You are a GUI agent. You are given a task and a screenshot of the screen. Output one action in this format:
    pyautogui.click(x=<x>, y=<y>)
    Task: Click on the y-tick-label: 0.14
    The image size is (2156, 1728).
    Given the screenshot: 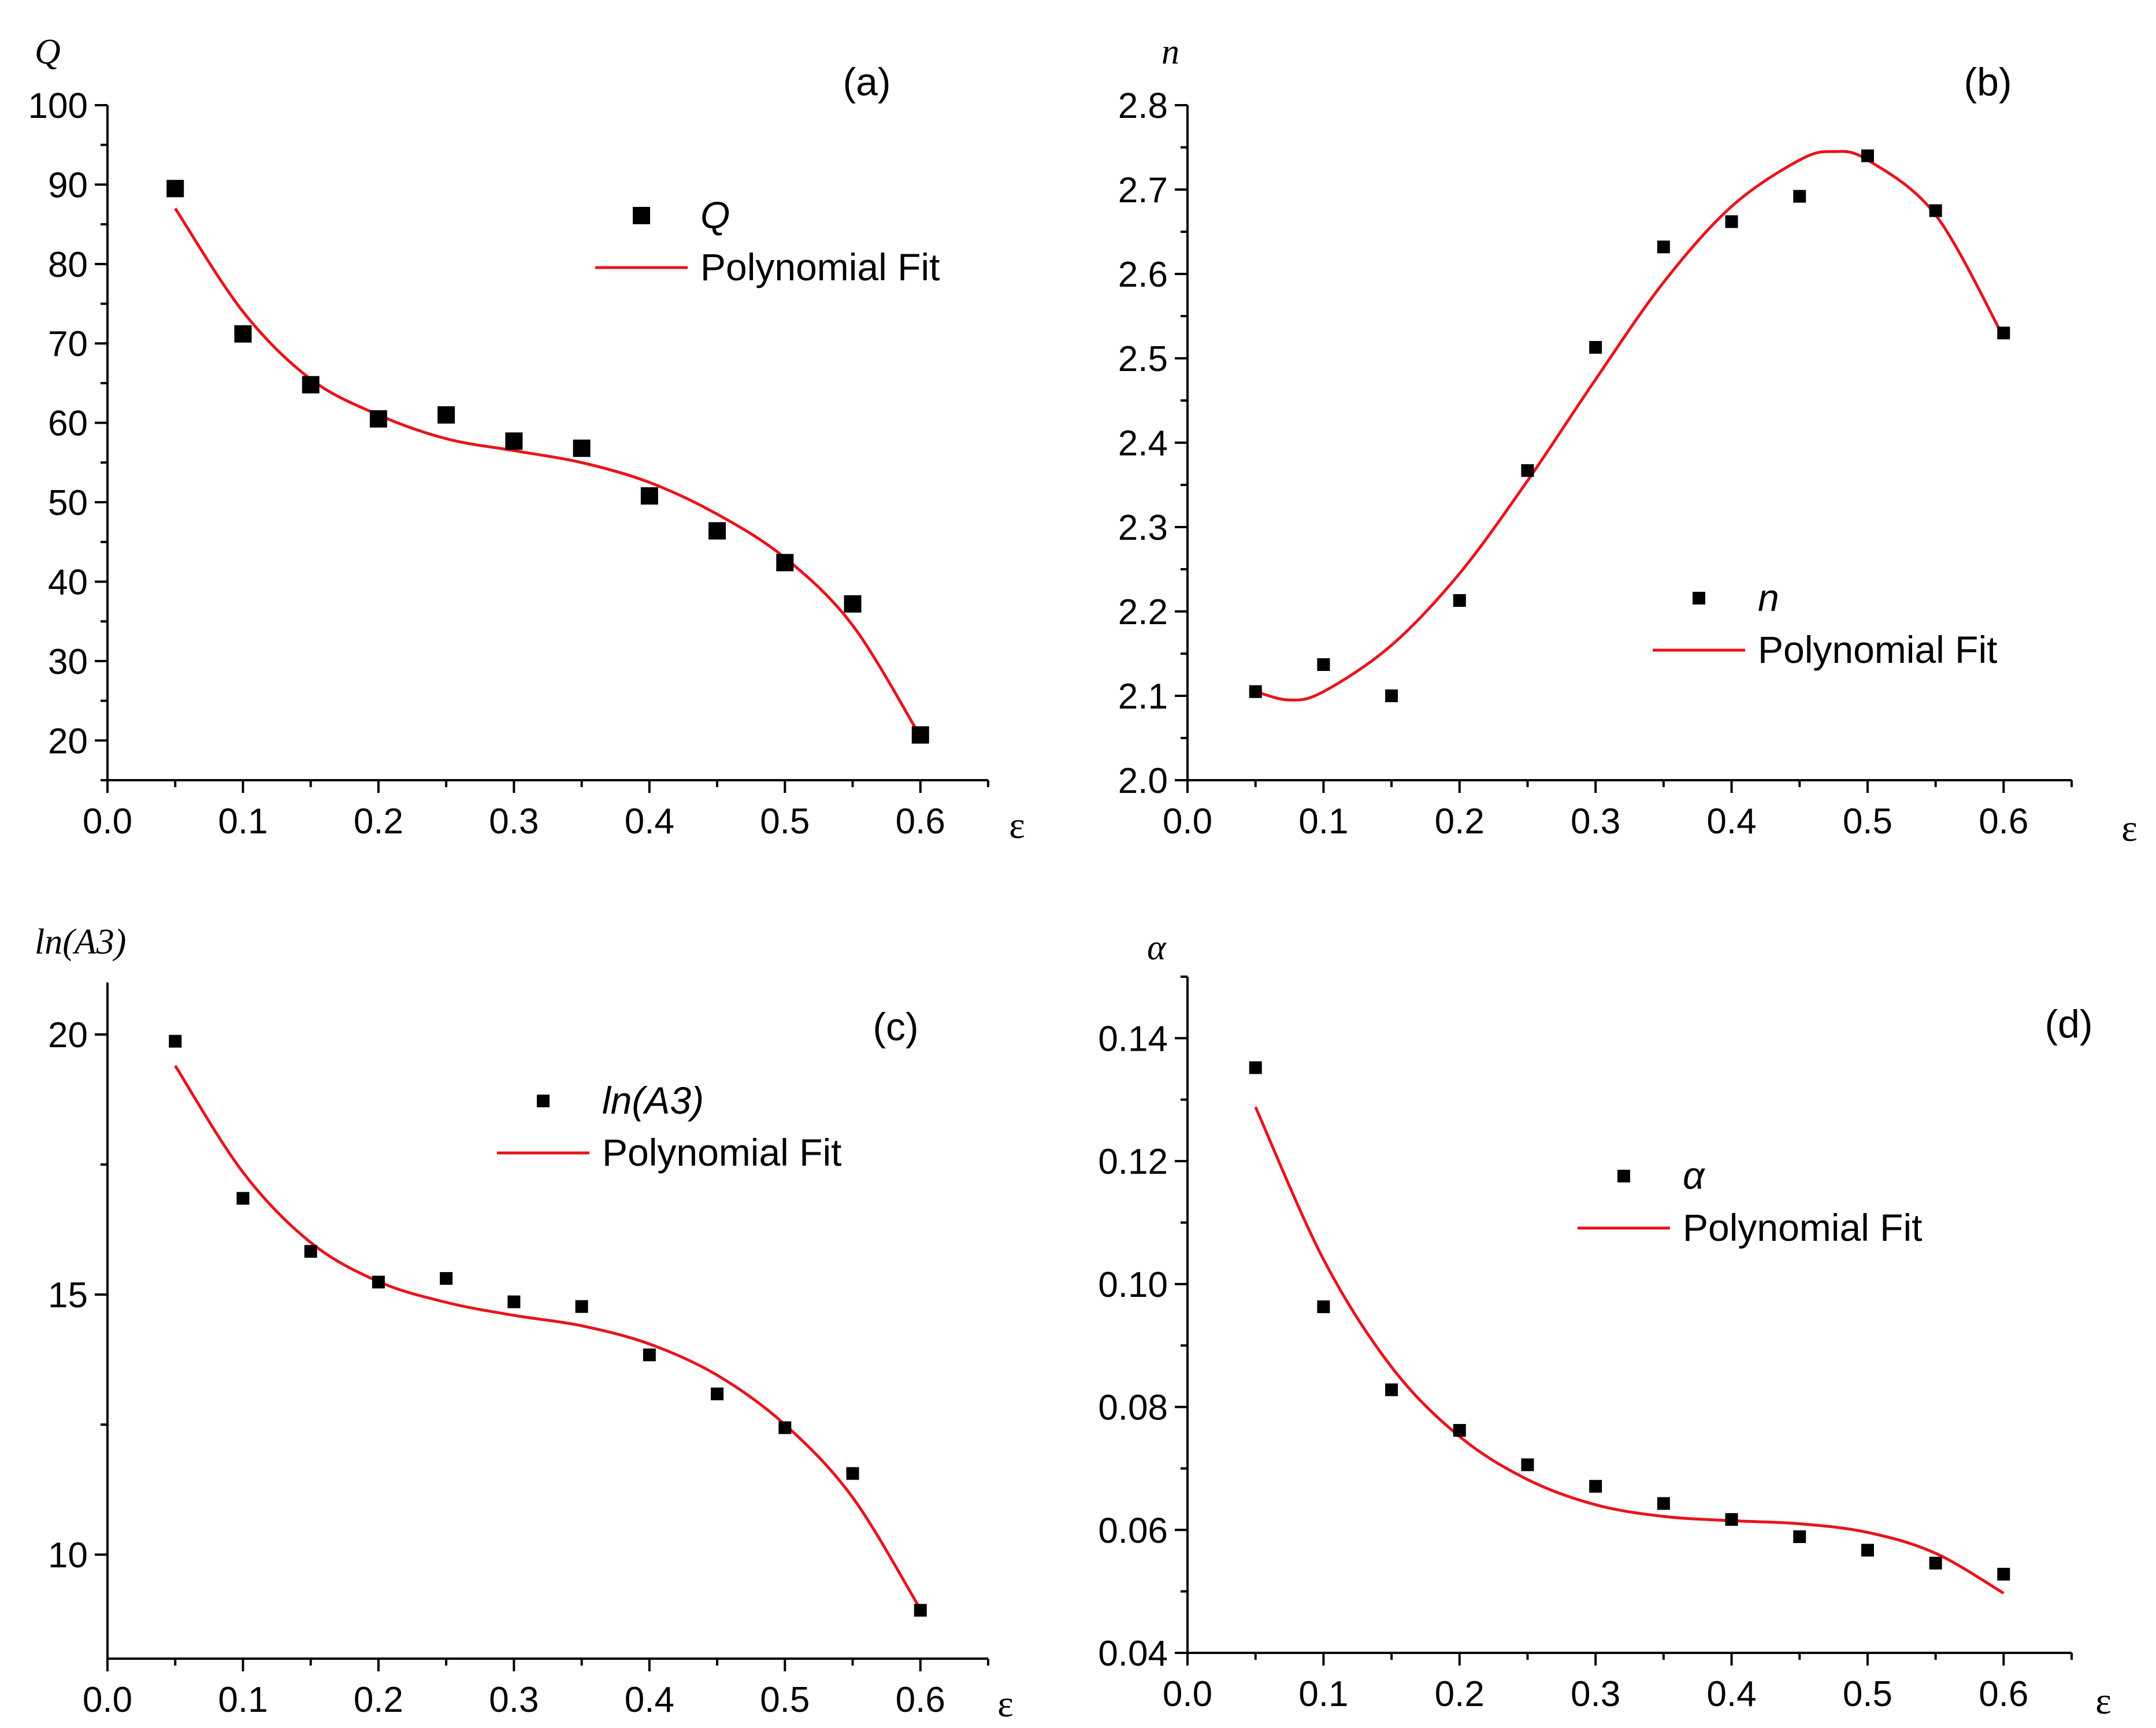 What is the action you would take?
    pyautogui.click(x=1133, y=1039)
    